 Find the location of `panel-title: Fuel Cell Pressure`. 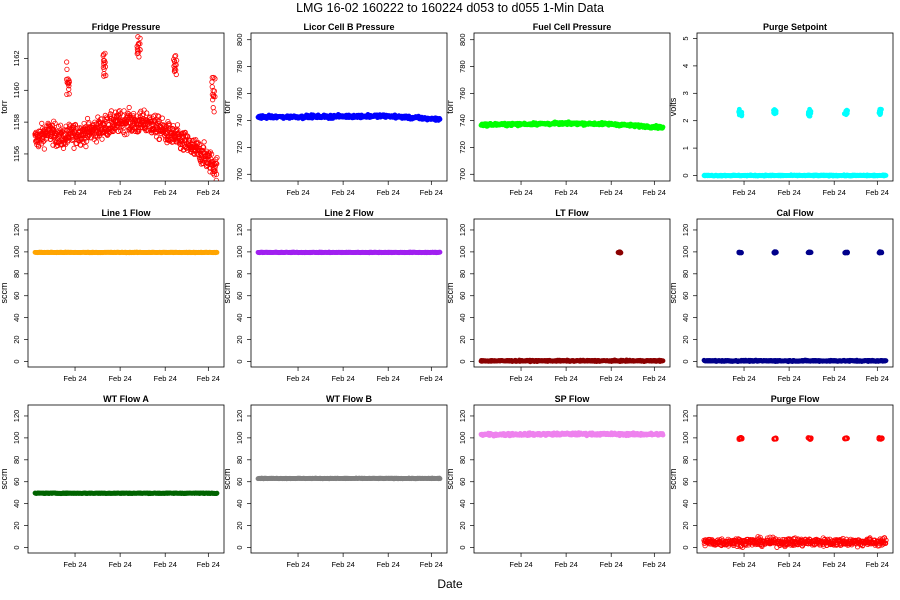

panel-title: Fuel Cell Pressure is located at coordinates (572, 27).